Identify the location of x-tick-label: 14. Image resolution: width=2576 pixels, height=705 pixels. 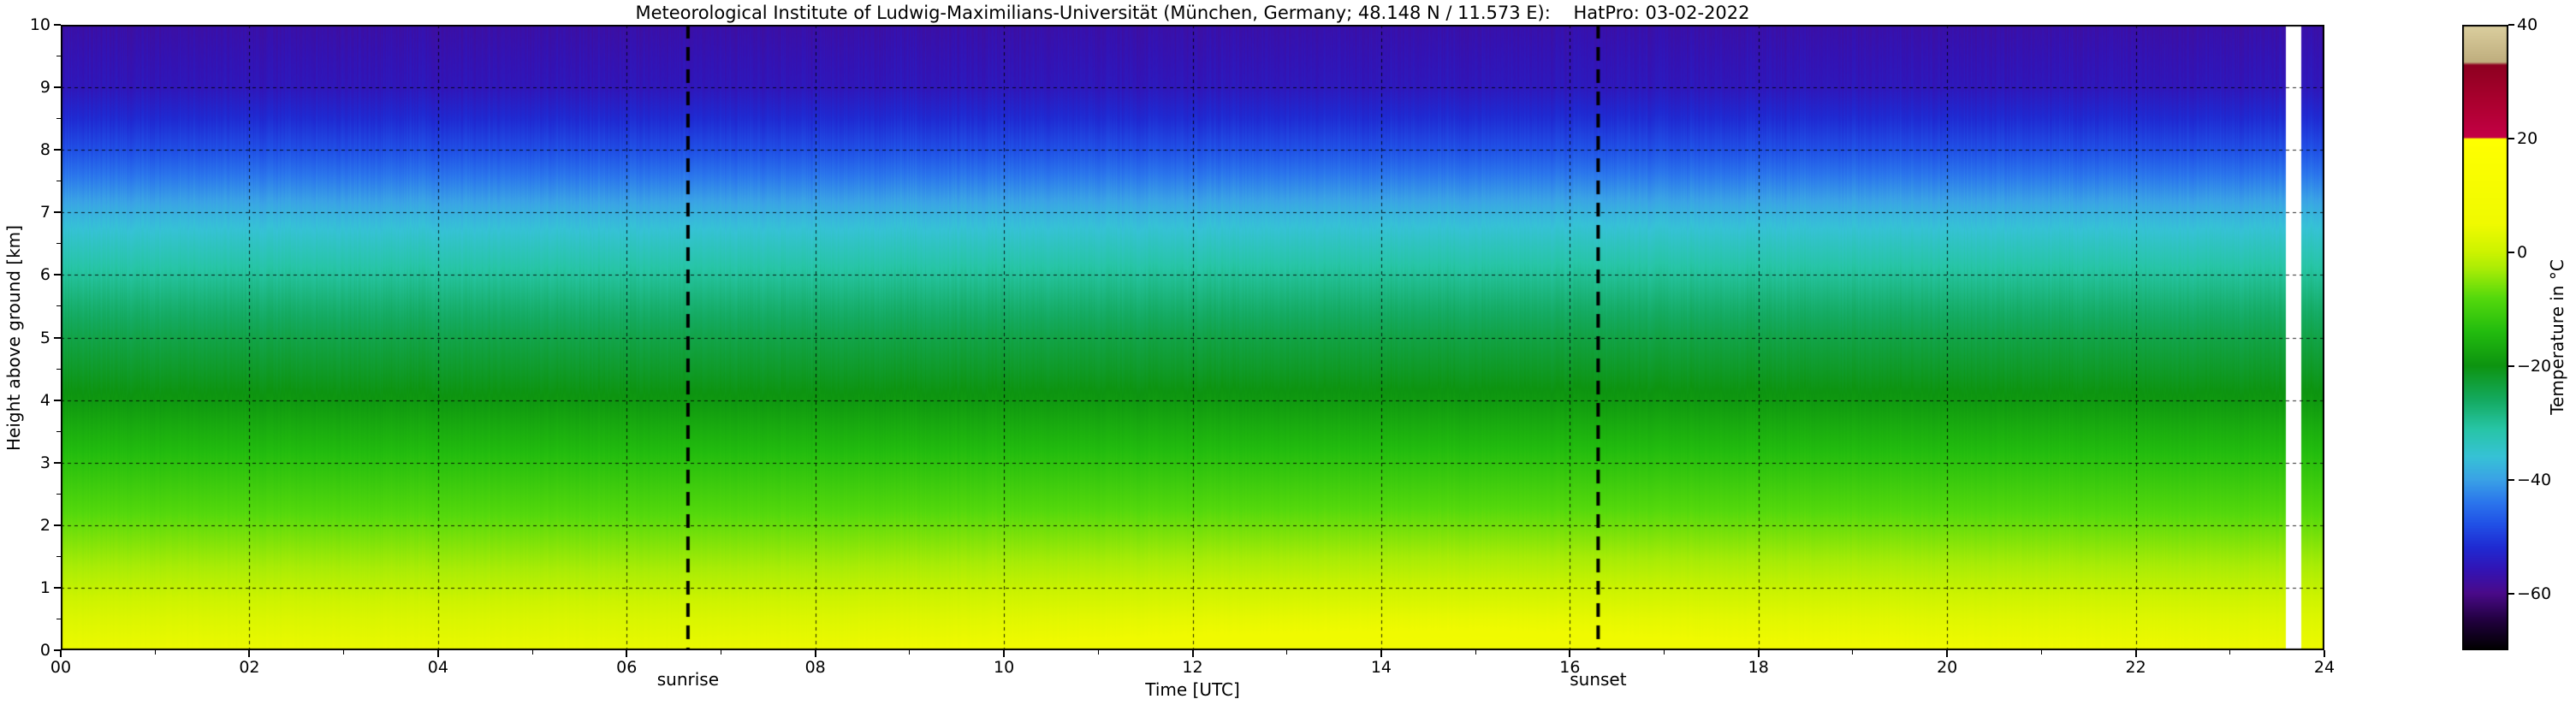
(1381, 667).